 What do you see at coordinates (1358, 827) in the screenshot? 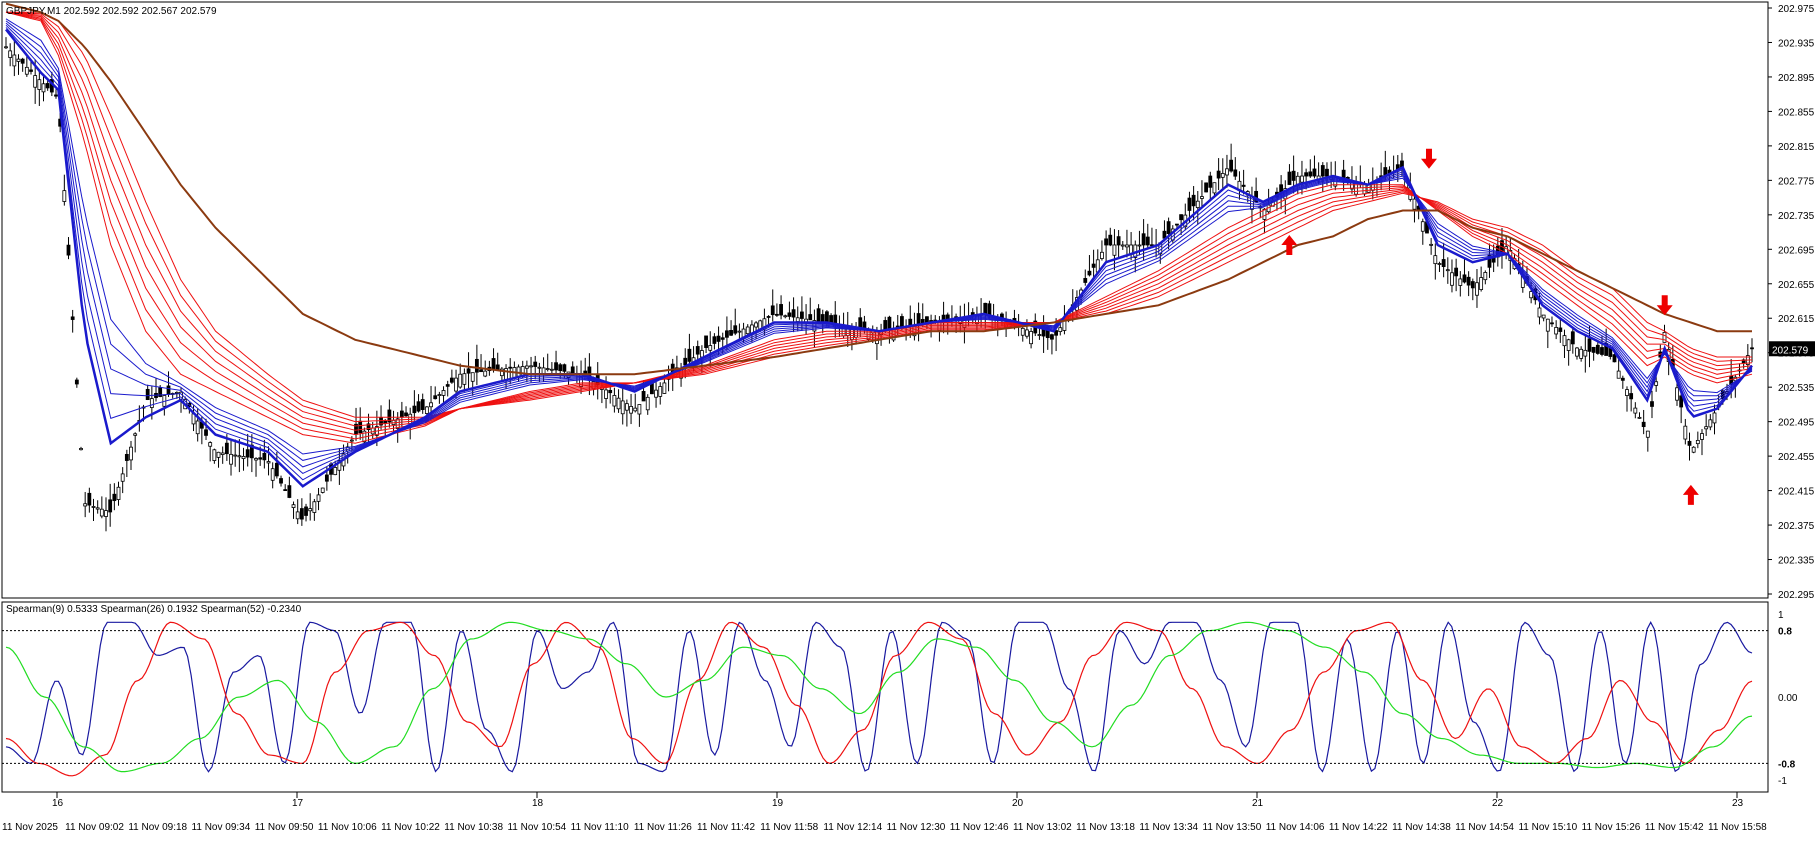
I see `time-label: 11 Nov 14:22` at bounding box center [1358, 827].